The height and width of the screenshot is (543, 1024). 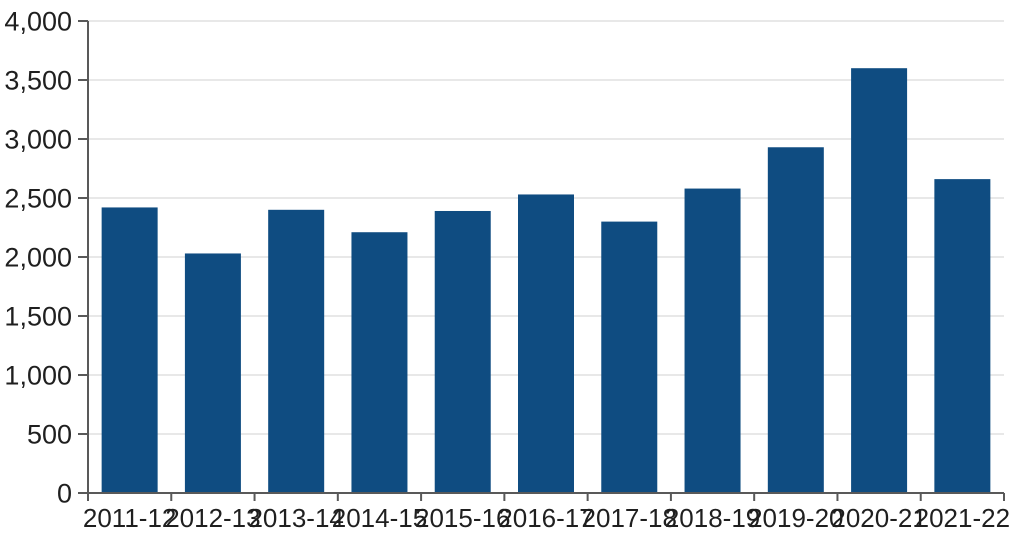 I want to click on y-tick-label: 1,000, so click(x=38, y=376).